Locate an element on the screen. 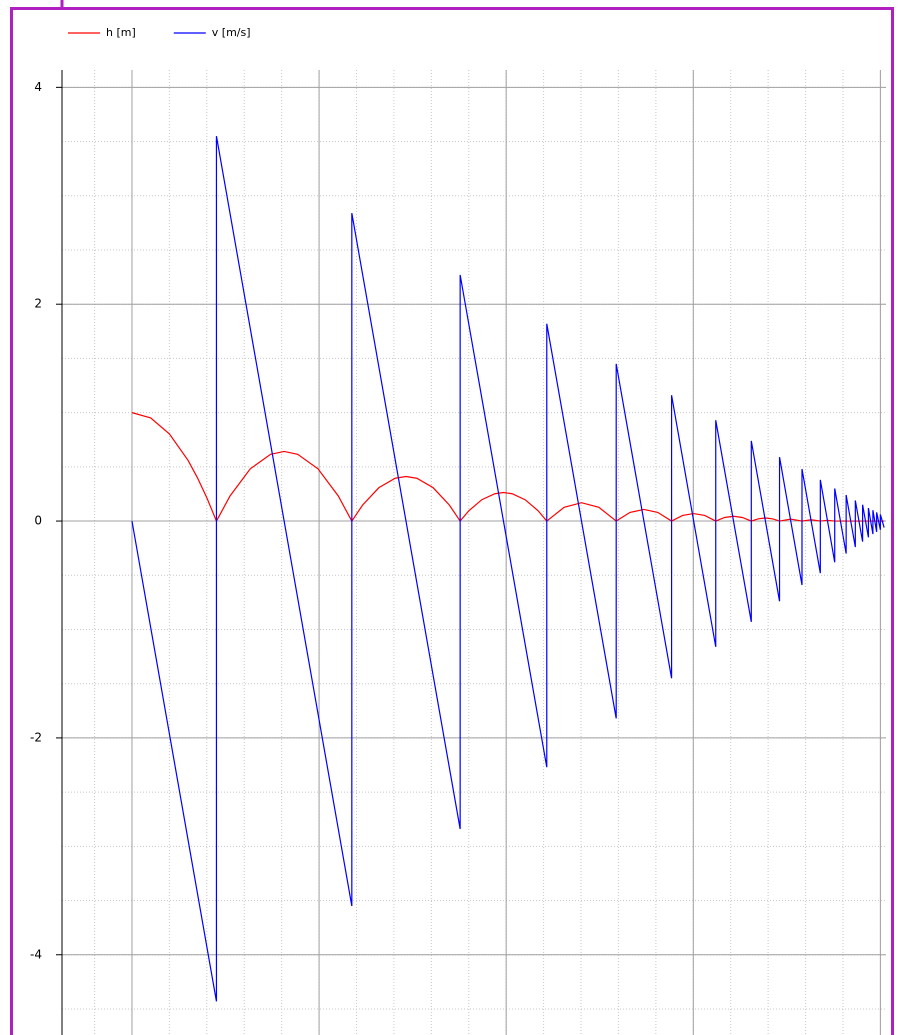  legend-label: v [m/s] is located at coordinates (231, 32).